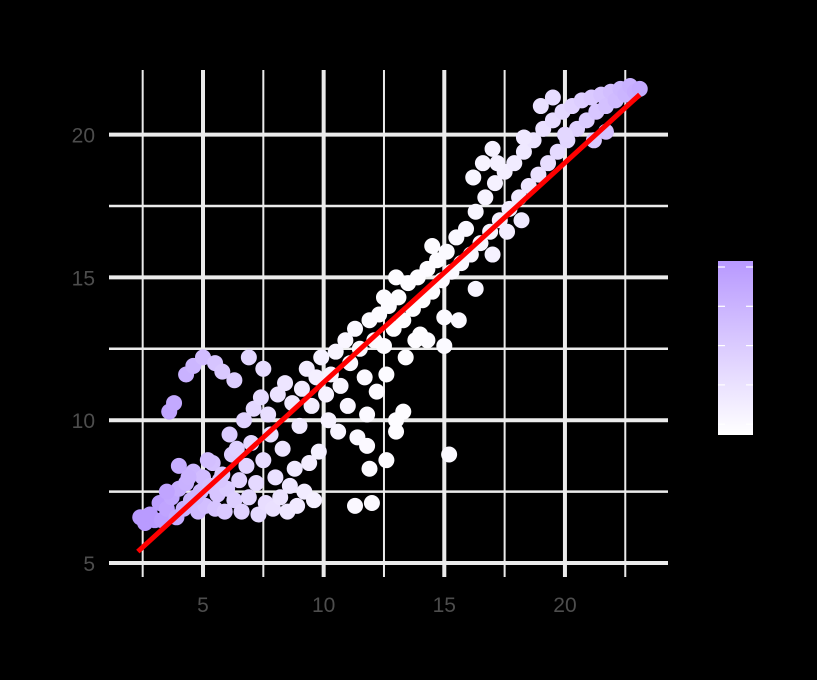 The image size is (817, 680). Describe the element at coordinates (83, 421) in the screenshot. I see `y-tick-label: 10` at that location.